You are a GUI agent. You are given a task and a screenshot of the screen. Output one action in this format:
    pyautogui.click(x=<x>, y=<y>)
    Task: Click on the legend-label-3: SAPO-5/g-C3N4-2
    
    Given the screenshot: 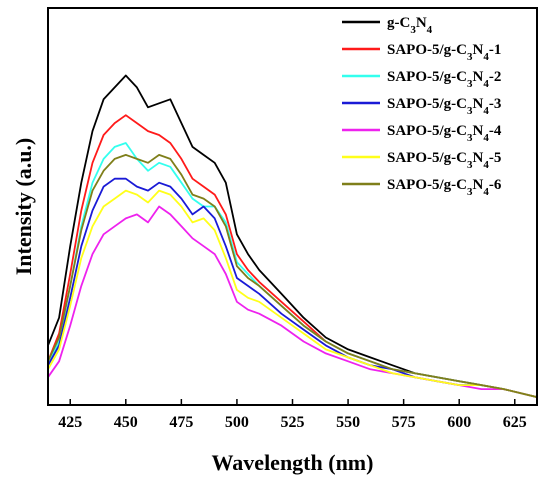 What is the action you would take?
    pyautogui.click(x=444, y=79)
    